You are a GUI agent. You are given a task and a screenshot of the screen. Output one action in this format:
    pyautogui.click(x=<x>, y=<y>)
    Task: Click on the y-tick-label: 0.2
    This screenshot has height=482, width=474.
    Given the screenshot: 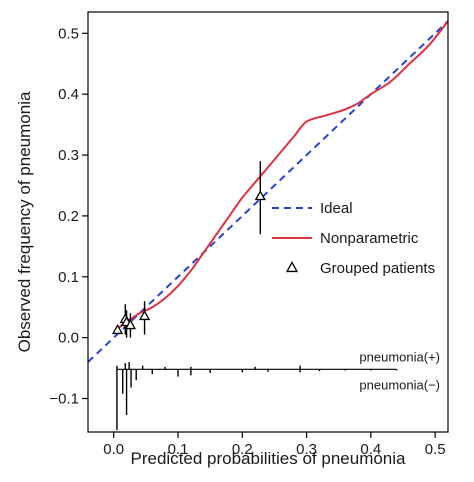 What is the action you would take?
    pyautogui.click(x=68, y=216)
    